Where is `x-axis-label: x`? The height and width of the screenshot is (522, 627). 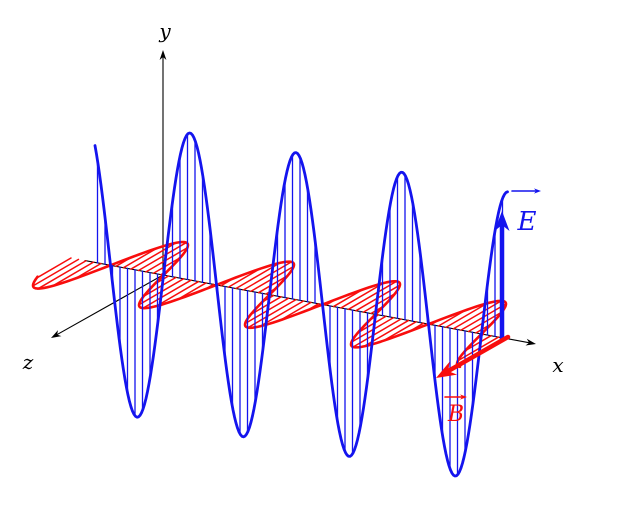
x-axis-label: x is located at coordinates (557, 365).